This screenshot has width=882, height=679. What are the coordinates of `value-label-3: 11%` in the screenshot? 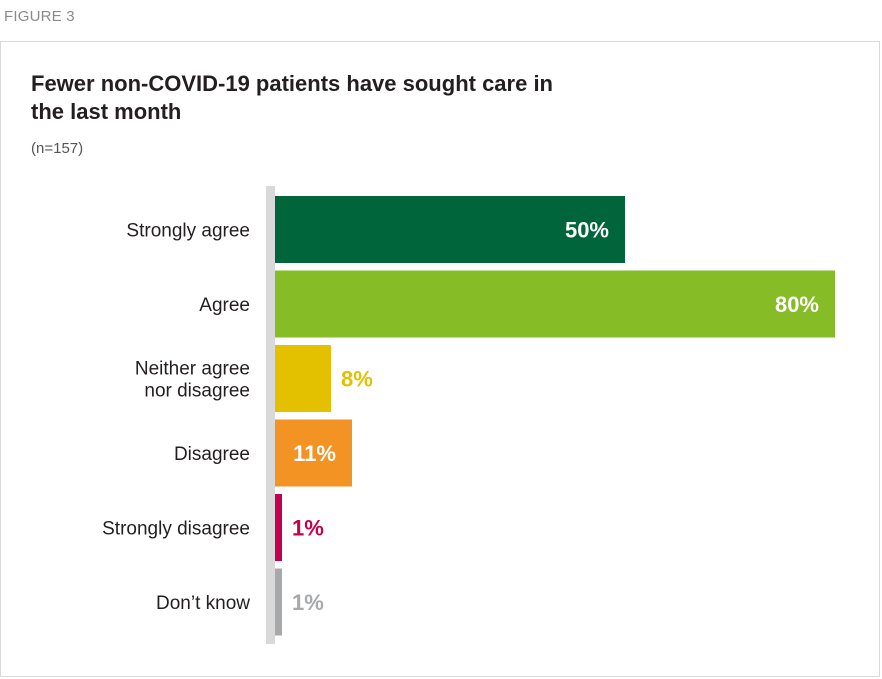 It's located at (314, 453).